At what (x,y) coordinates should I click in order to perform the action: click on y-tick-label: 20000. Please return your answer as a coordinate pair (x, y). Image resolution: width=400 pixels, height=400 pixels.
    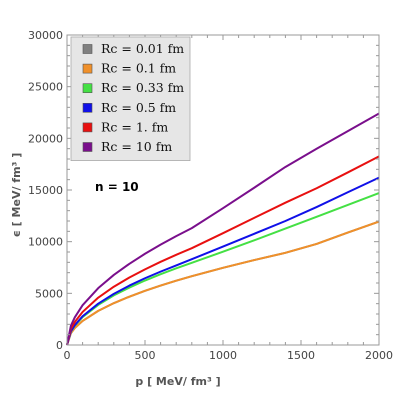
    Looking at the image, I should click on (45, 138).